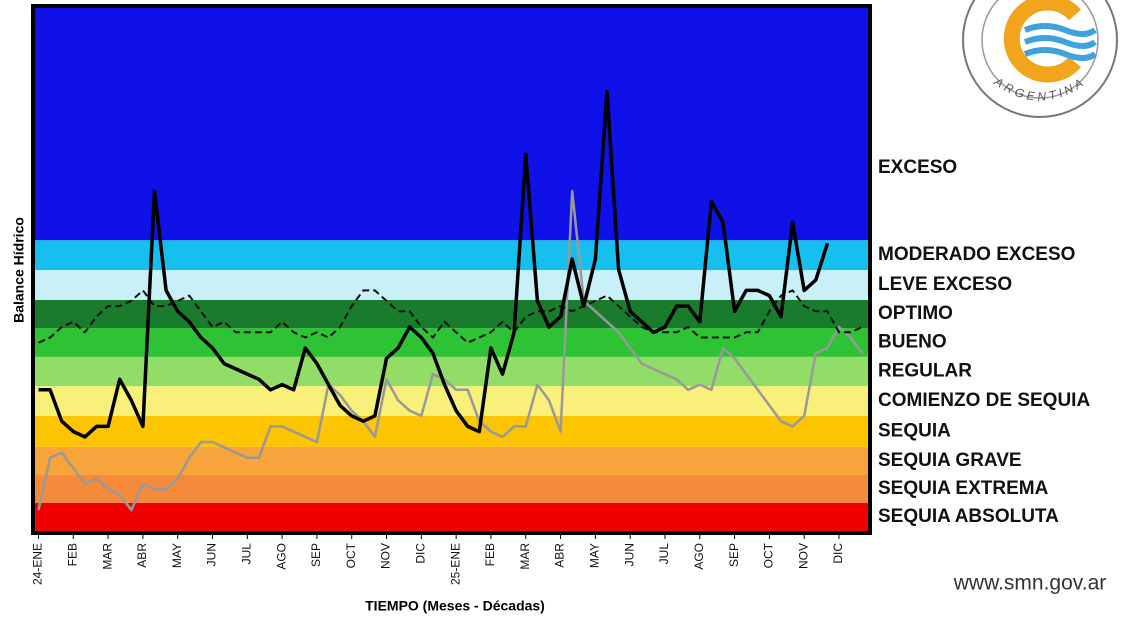 This screenshot has width=1129, height=620. I want to click on band-label: LEVE EXCESO, so click(945, 284).